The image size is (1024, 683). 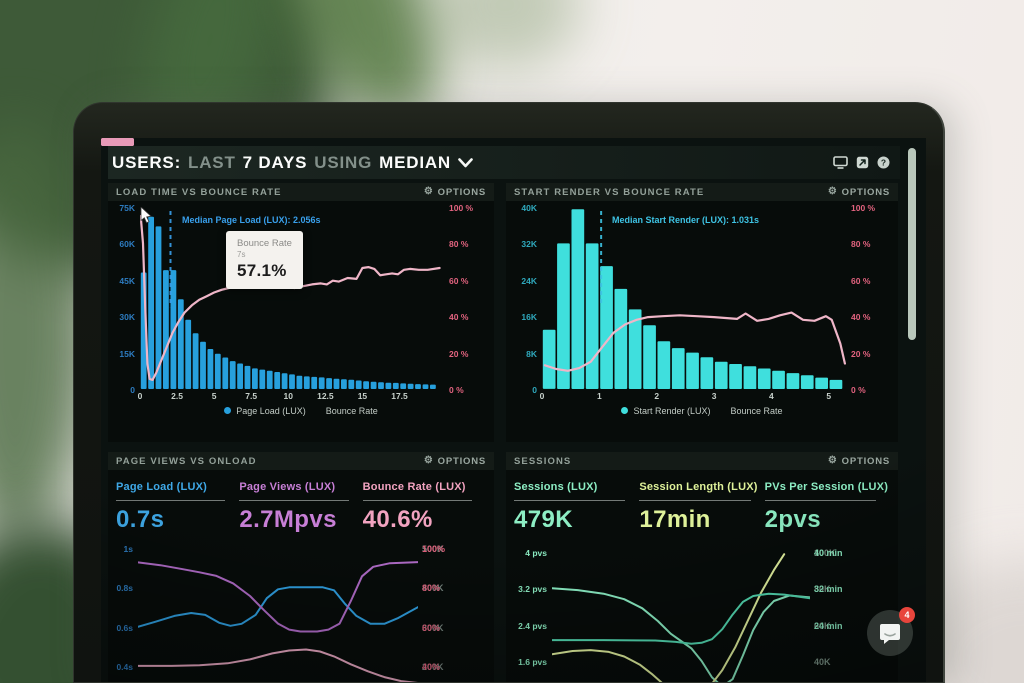 I want to click on axis-tick: 45K, so click(x=127, y=280).